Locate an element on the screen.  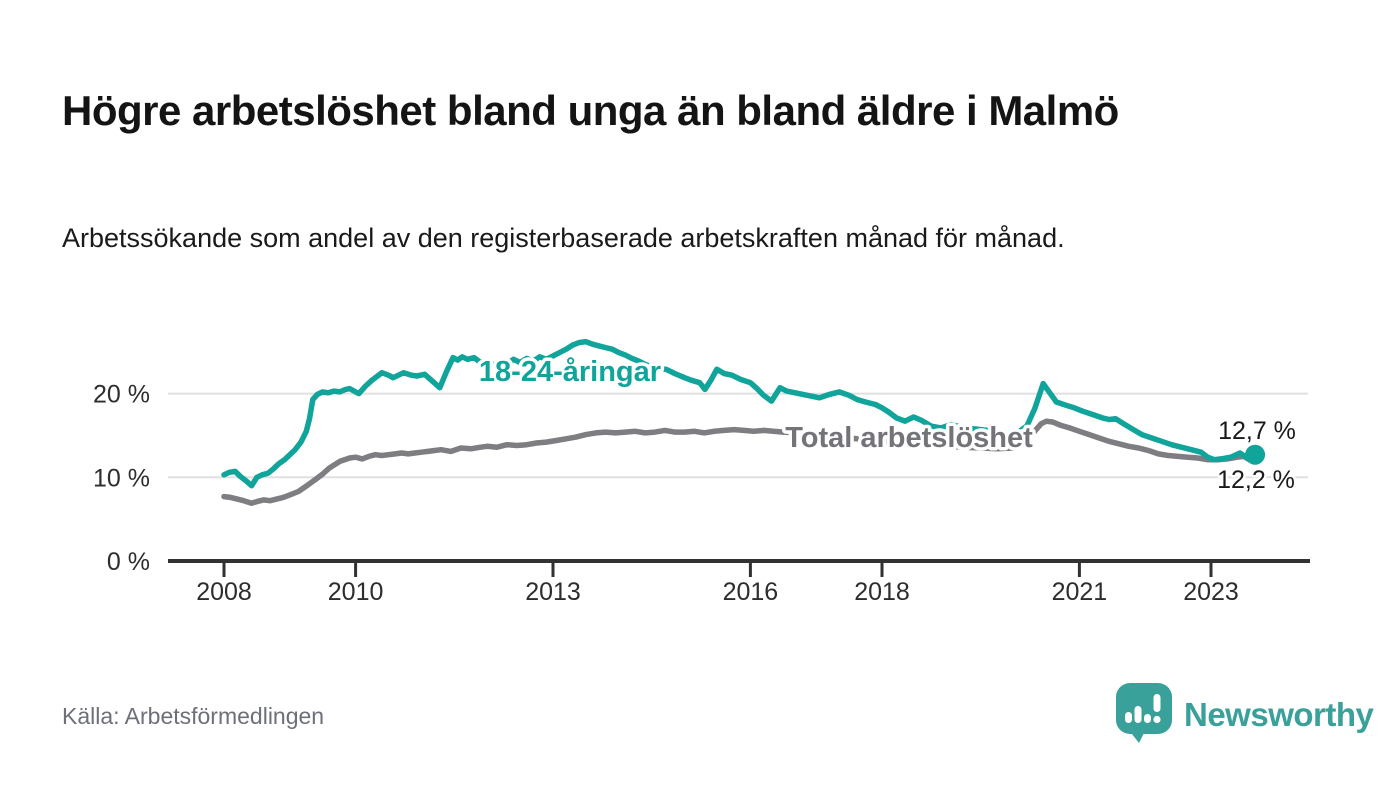
series-end-dot is located at coordinates (1255, 454).